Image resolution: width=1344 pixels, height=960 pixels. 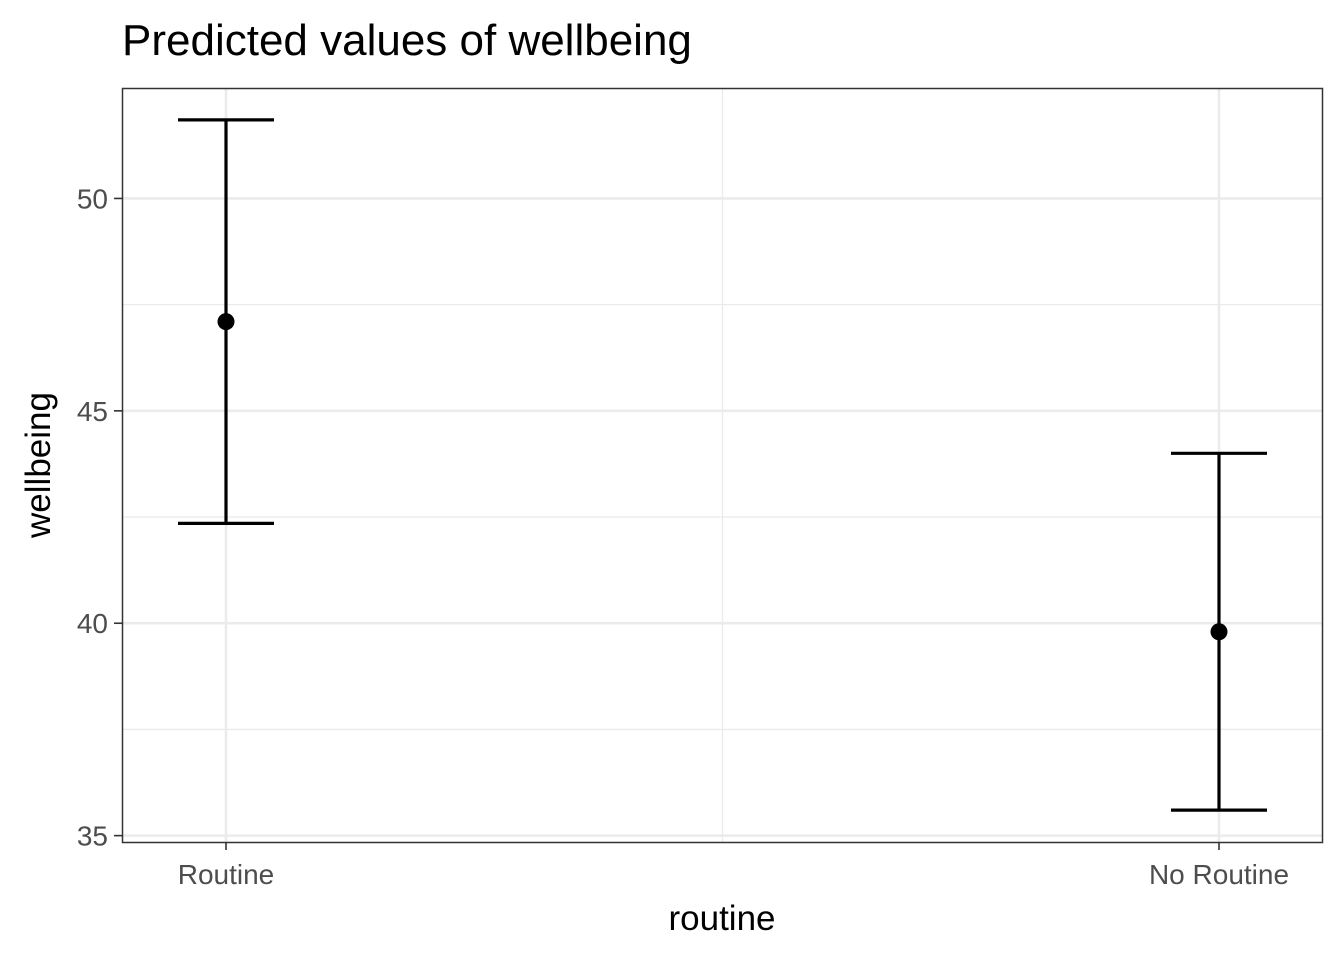 I want to click on x-tick-label: No Routine, so click(x=1219, y=874).